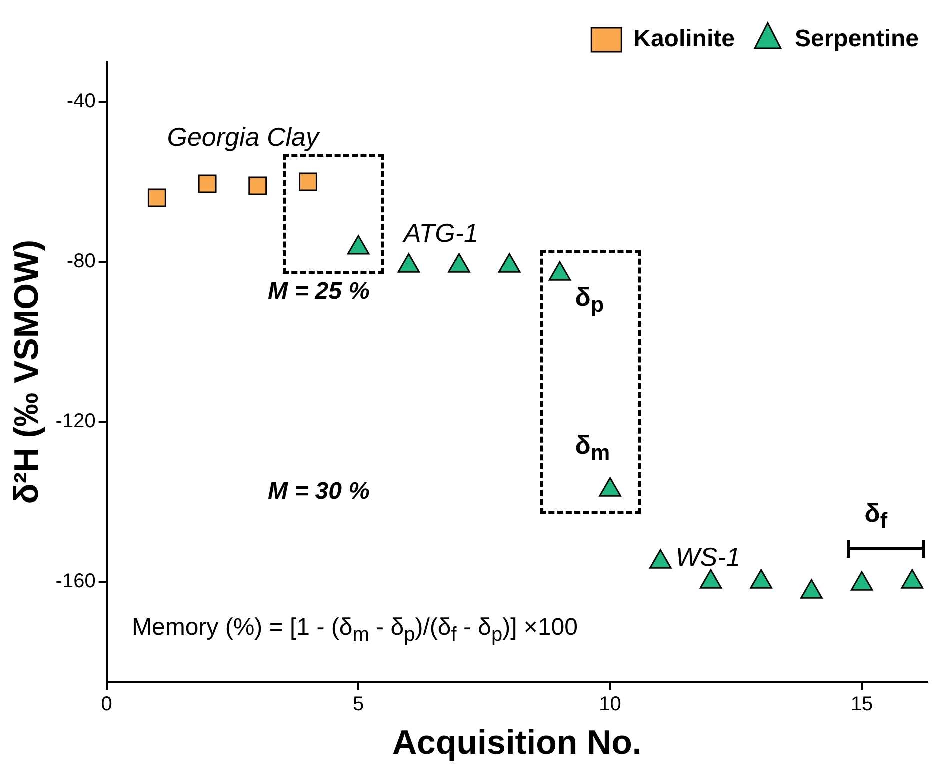  What do you see at coordinates (684, 39) in the screenshot?
I see `legend-label: Kaolinite` at bounding box center [684, 39].